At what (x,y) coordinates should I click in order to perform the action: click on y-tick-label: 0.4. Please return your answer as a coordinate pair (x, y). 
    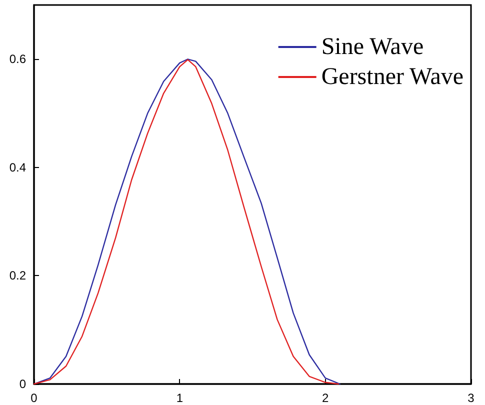
    Looking at the image, I should click on (17, 167).